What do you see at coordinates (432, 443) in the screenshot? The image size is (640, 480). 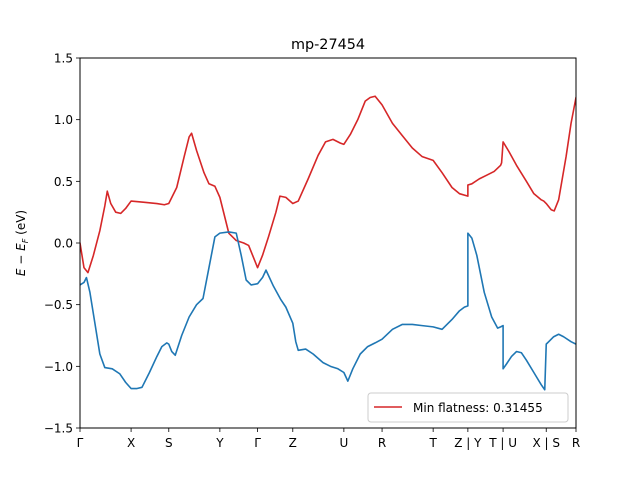 I see `x-tick-label: T` at bounding box center [432, 443].